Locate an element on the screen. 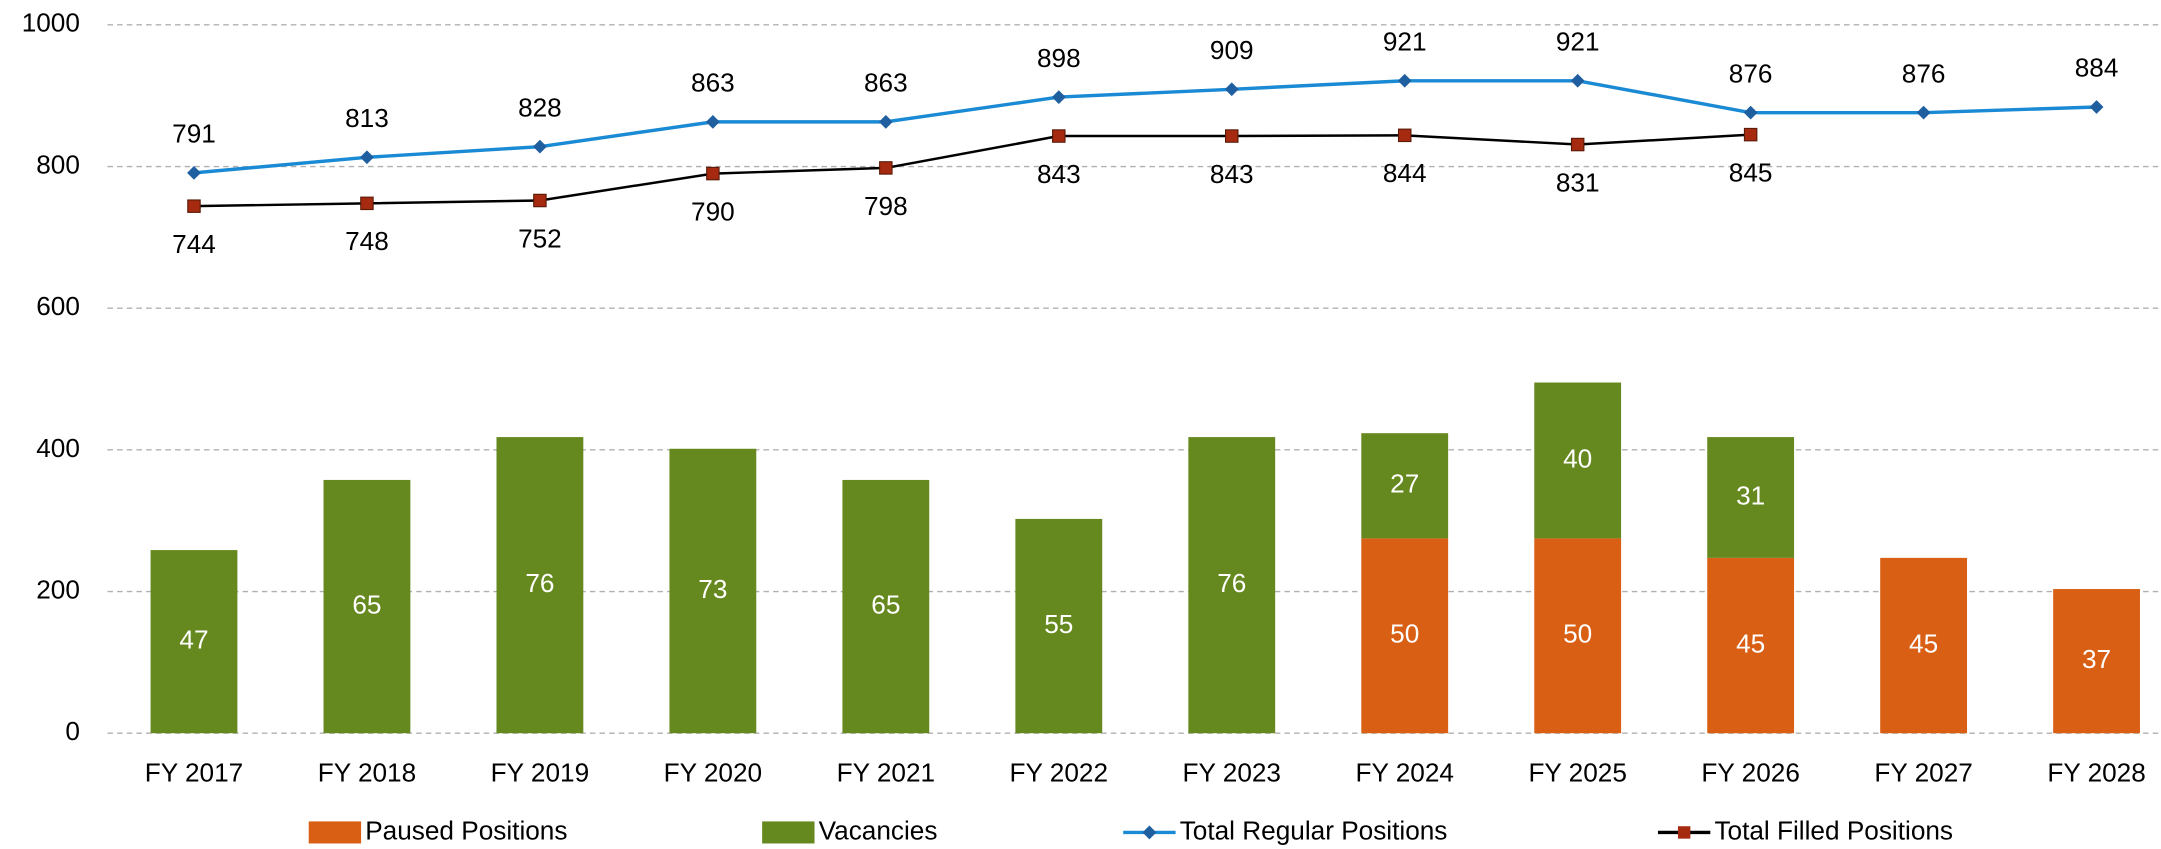  bar-value-label: 73 is located at coordinates (712, 589).